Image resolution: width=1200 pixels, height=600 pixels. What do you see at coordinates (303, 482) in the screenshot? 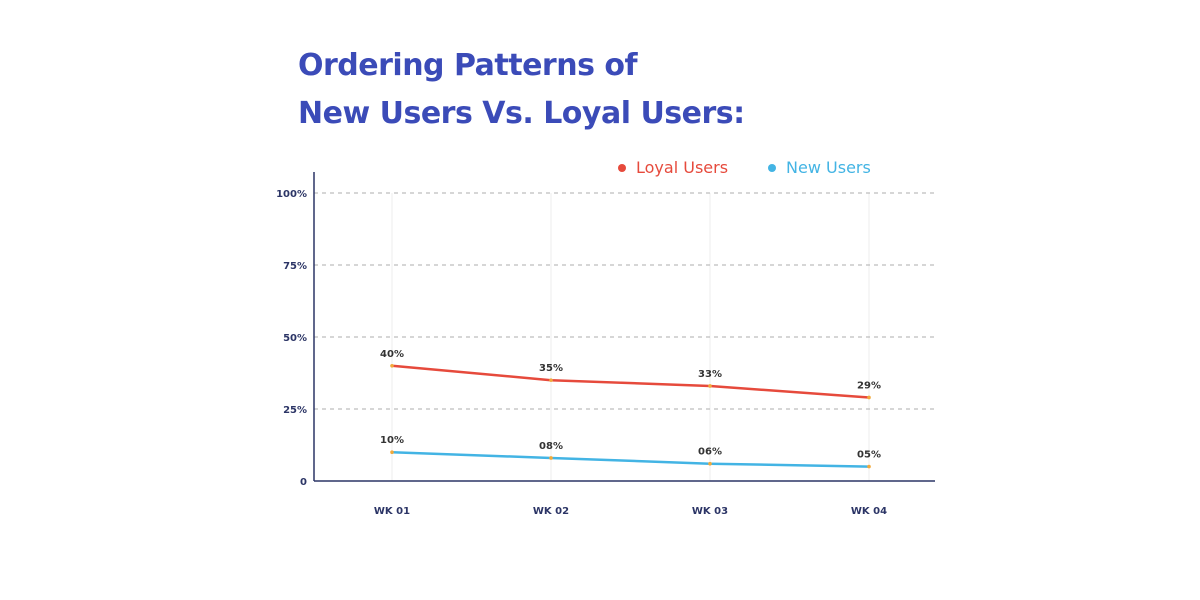
I see `y-tick-label-0: 0` at bounding box center [303, 482].